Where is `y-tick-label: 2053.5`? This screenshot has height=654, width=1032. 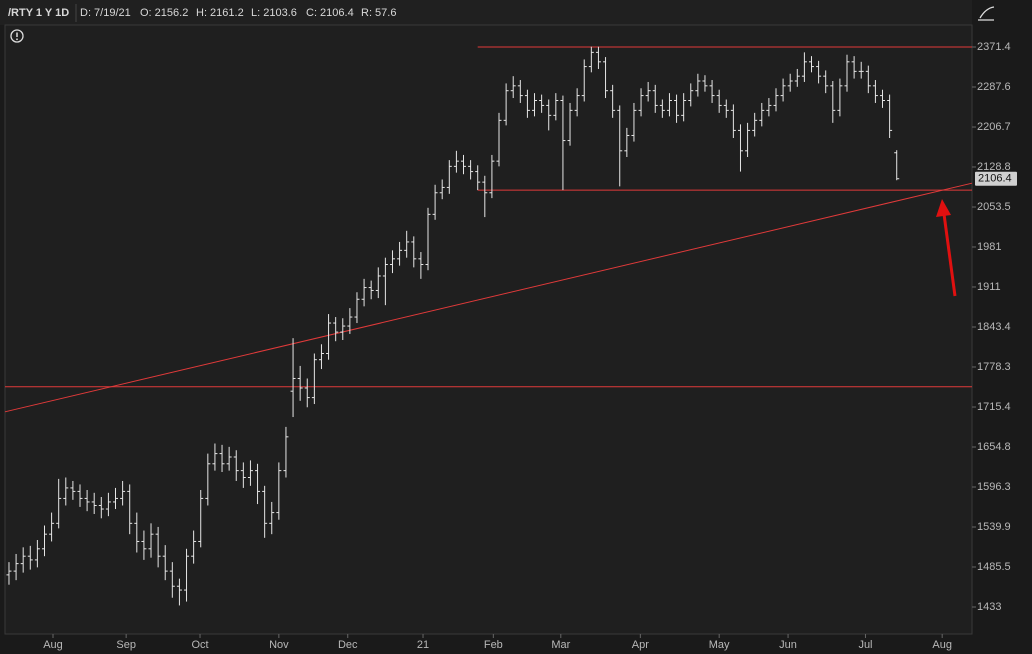 y-tick-label: 2053.5 is located at coordinates (994, 207).